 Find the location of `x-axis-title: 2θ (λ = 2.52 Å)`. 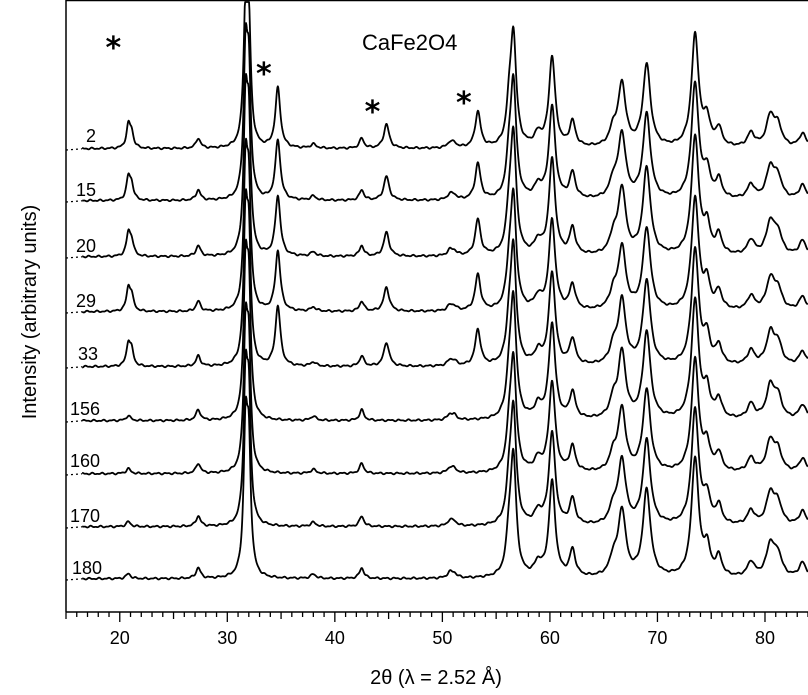

x-axis-title: 2θ (λ = 2.52 Å) is located at coordinates (436, 677).